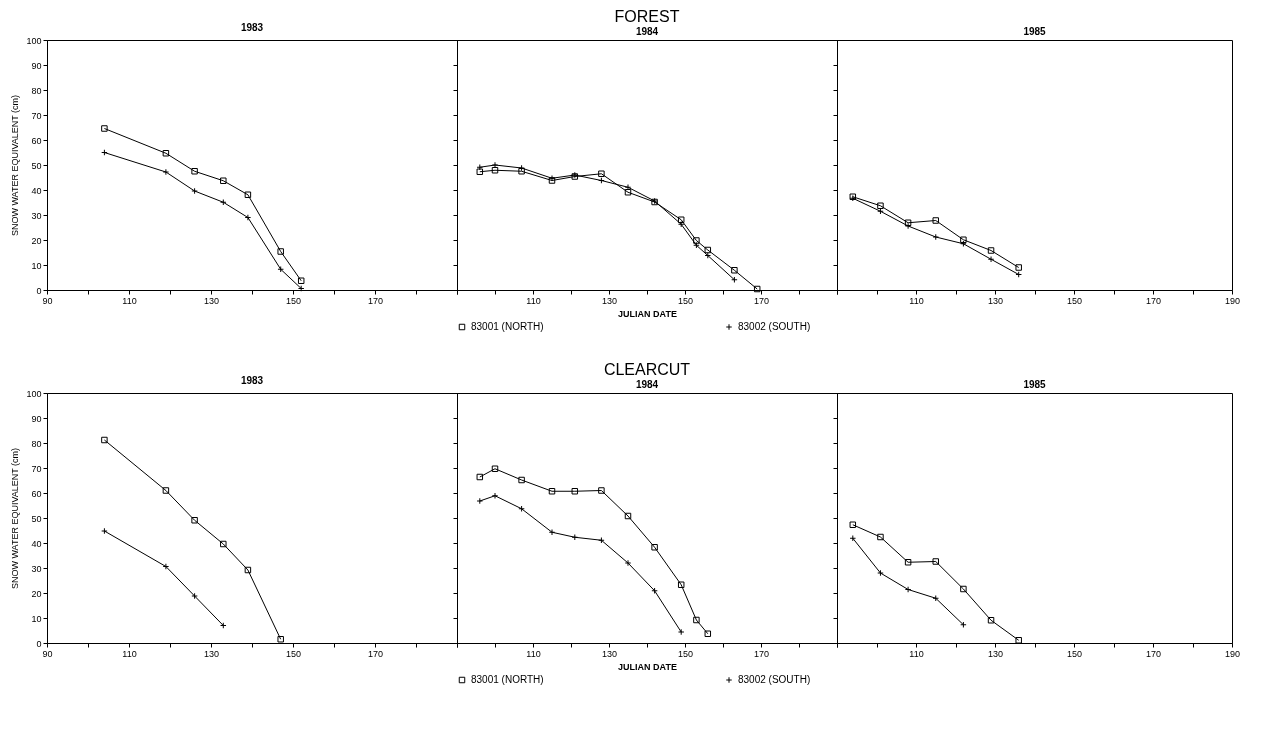 This screenshot has height=754, width=1264. Describe the element at coordinates (647, 16) in the screenshot. I see `chart-title: FOREST` at that location.